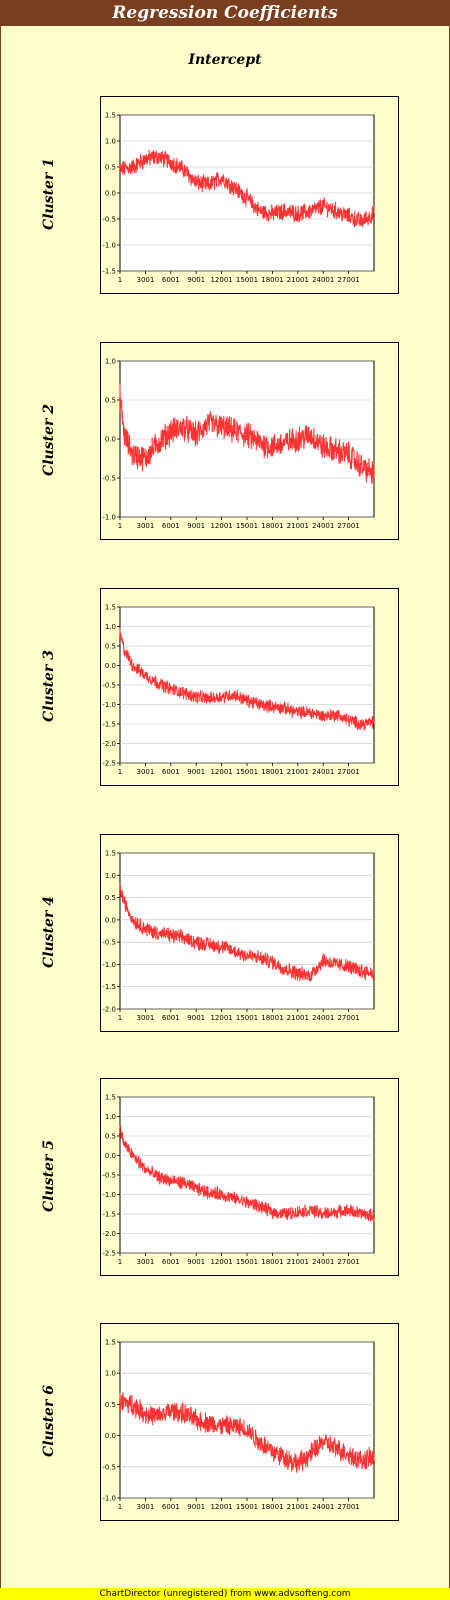 This screenshot has height=1600, width=450. I want to click on cluster-axis-label: Cluster 6, so click(49, 1421).